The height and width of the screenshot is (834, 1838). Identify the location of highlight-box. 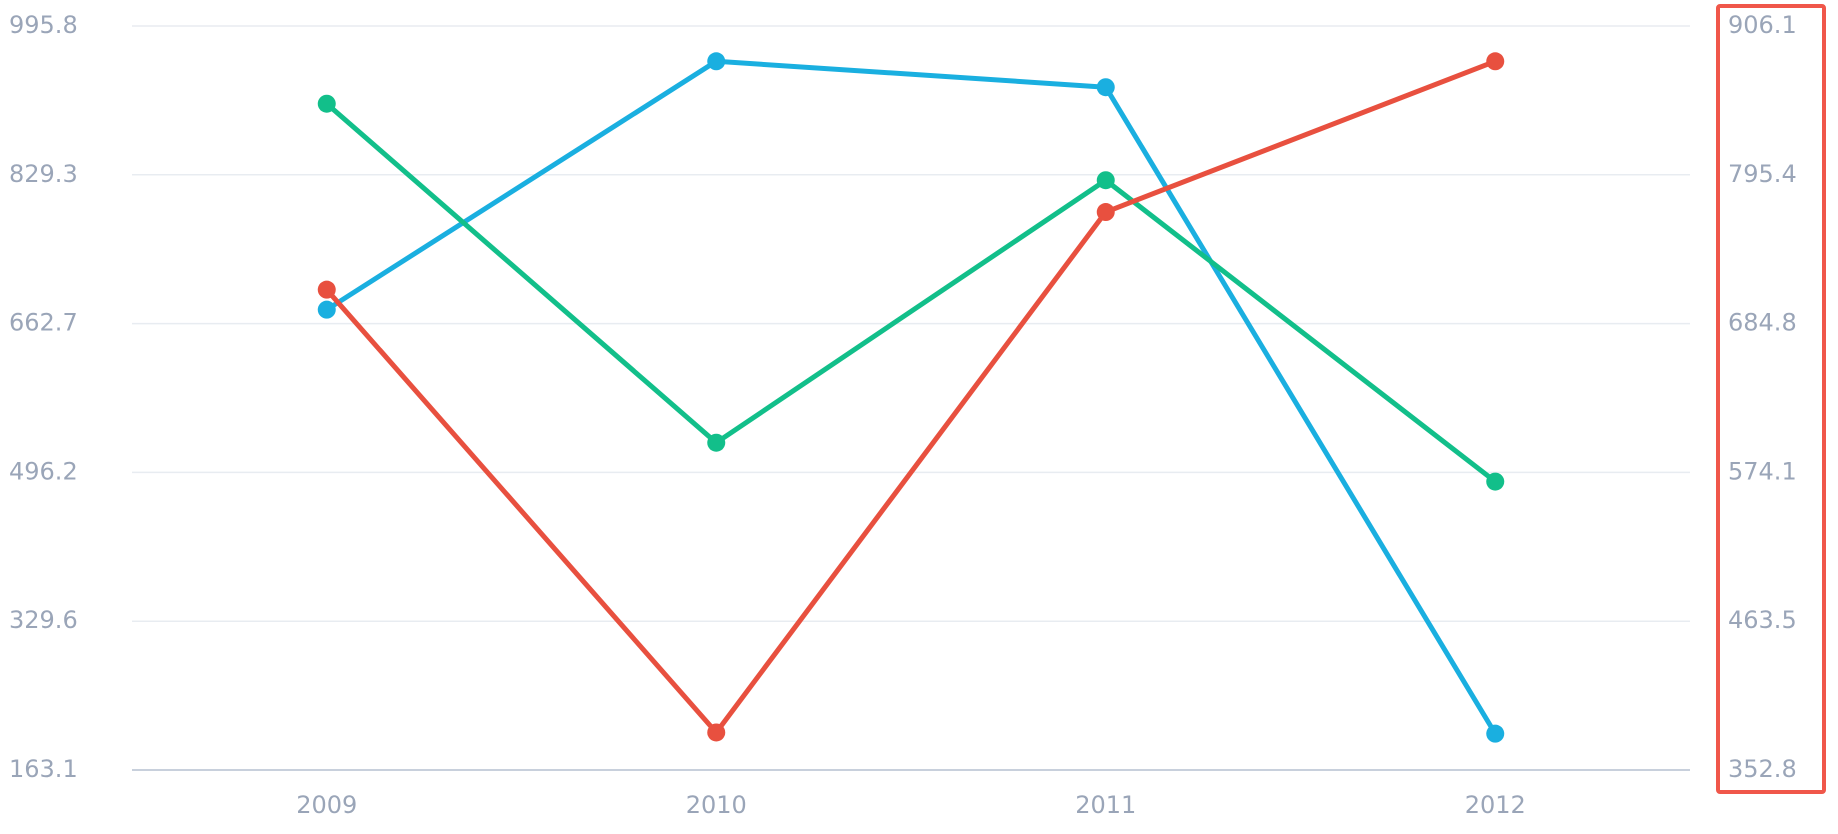
(1771, 399).